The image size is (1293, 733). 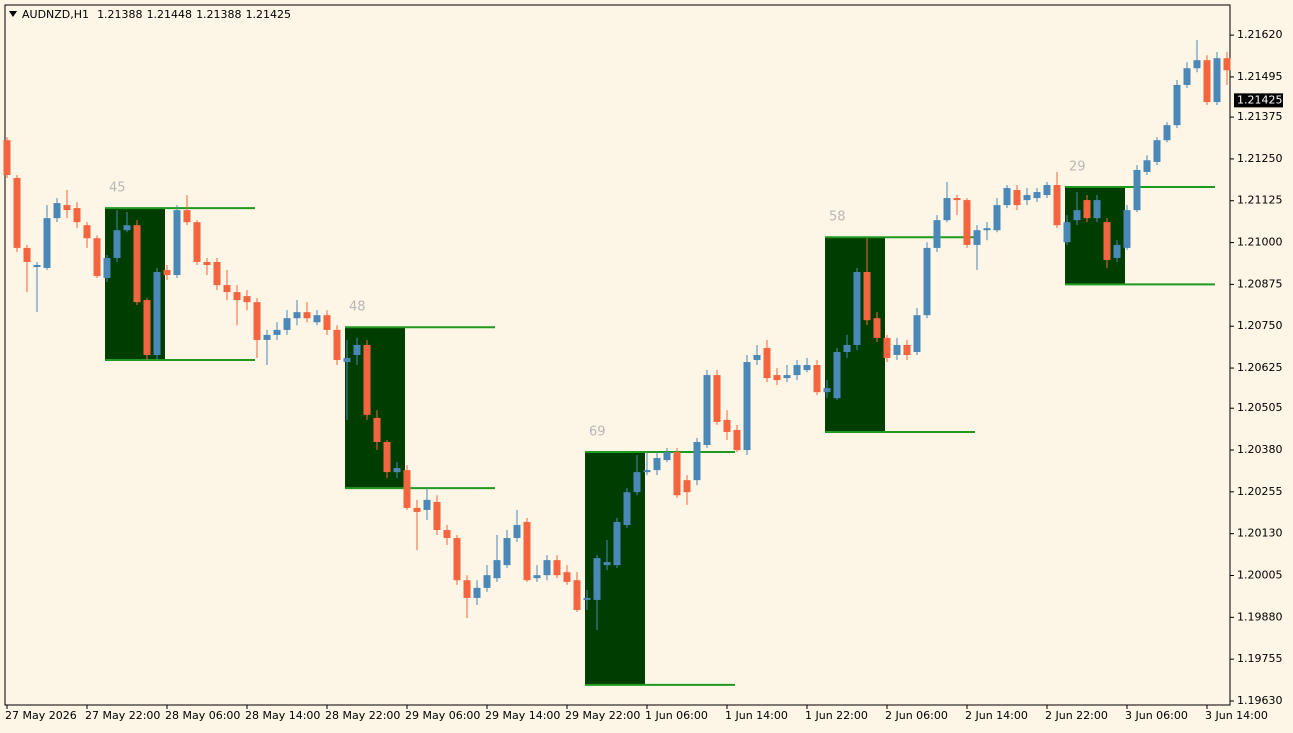 What do you see at coordinates (219, 14) in the screenshot?
I see `header-low: 1.21388` at bounding box center [219, 14].